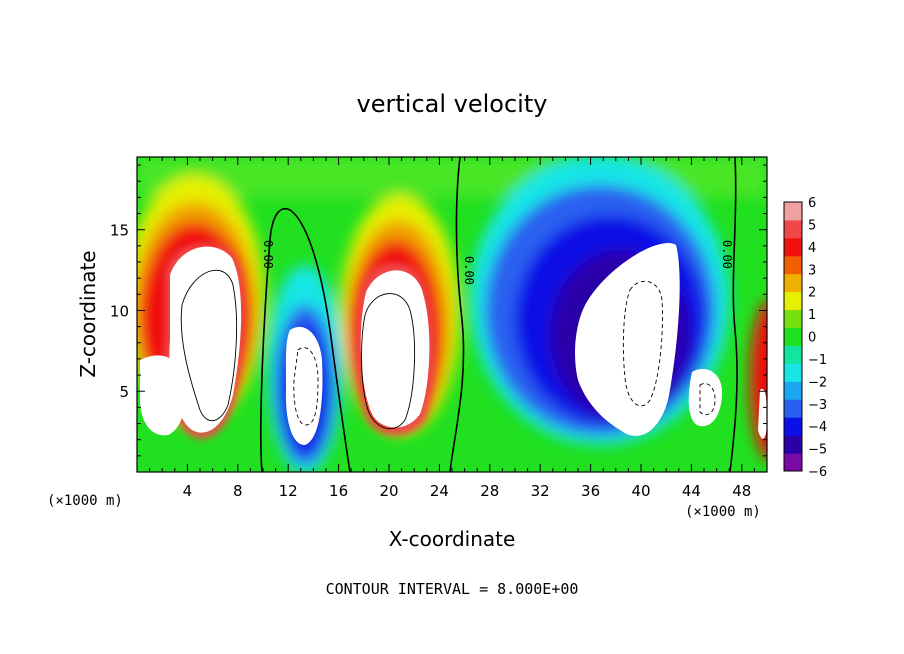 The image size is (904, 654). I want to click on contour-label-3: 0.00, so click(727, 254).